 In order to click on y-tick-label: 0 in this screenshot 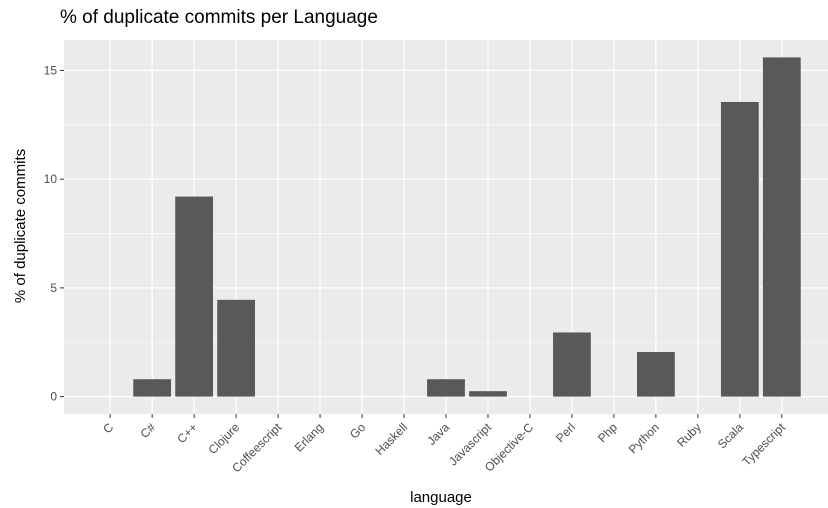, I will do `click(53, 397)`.